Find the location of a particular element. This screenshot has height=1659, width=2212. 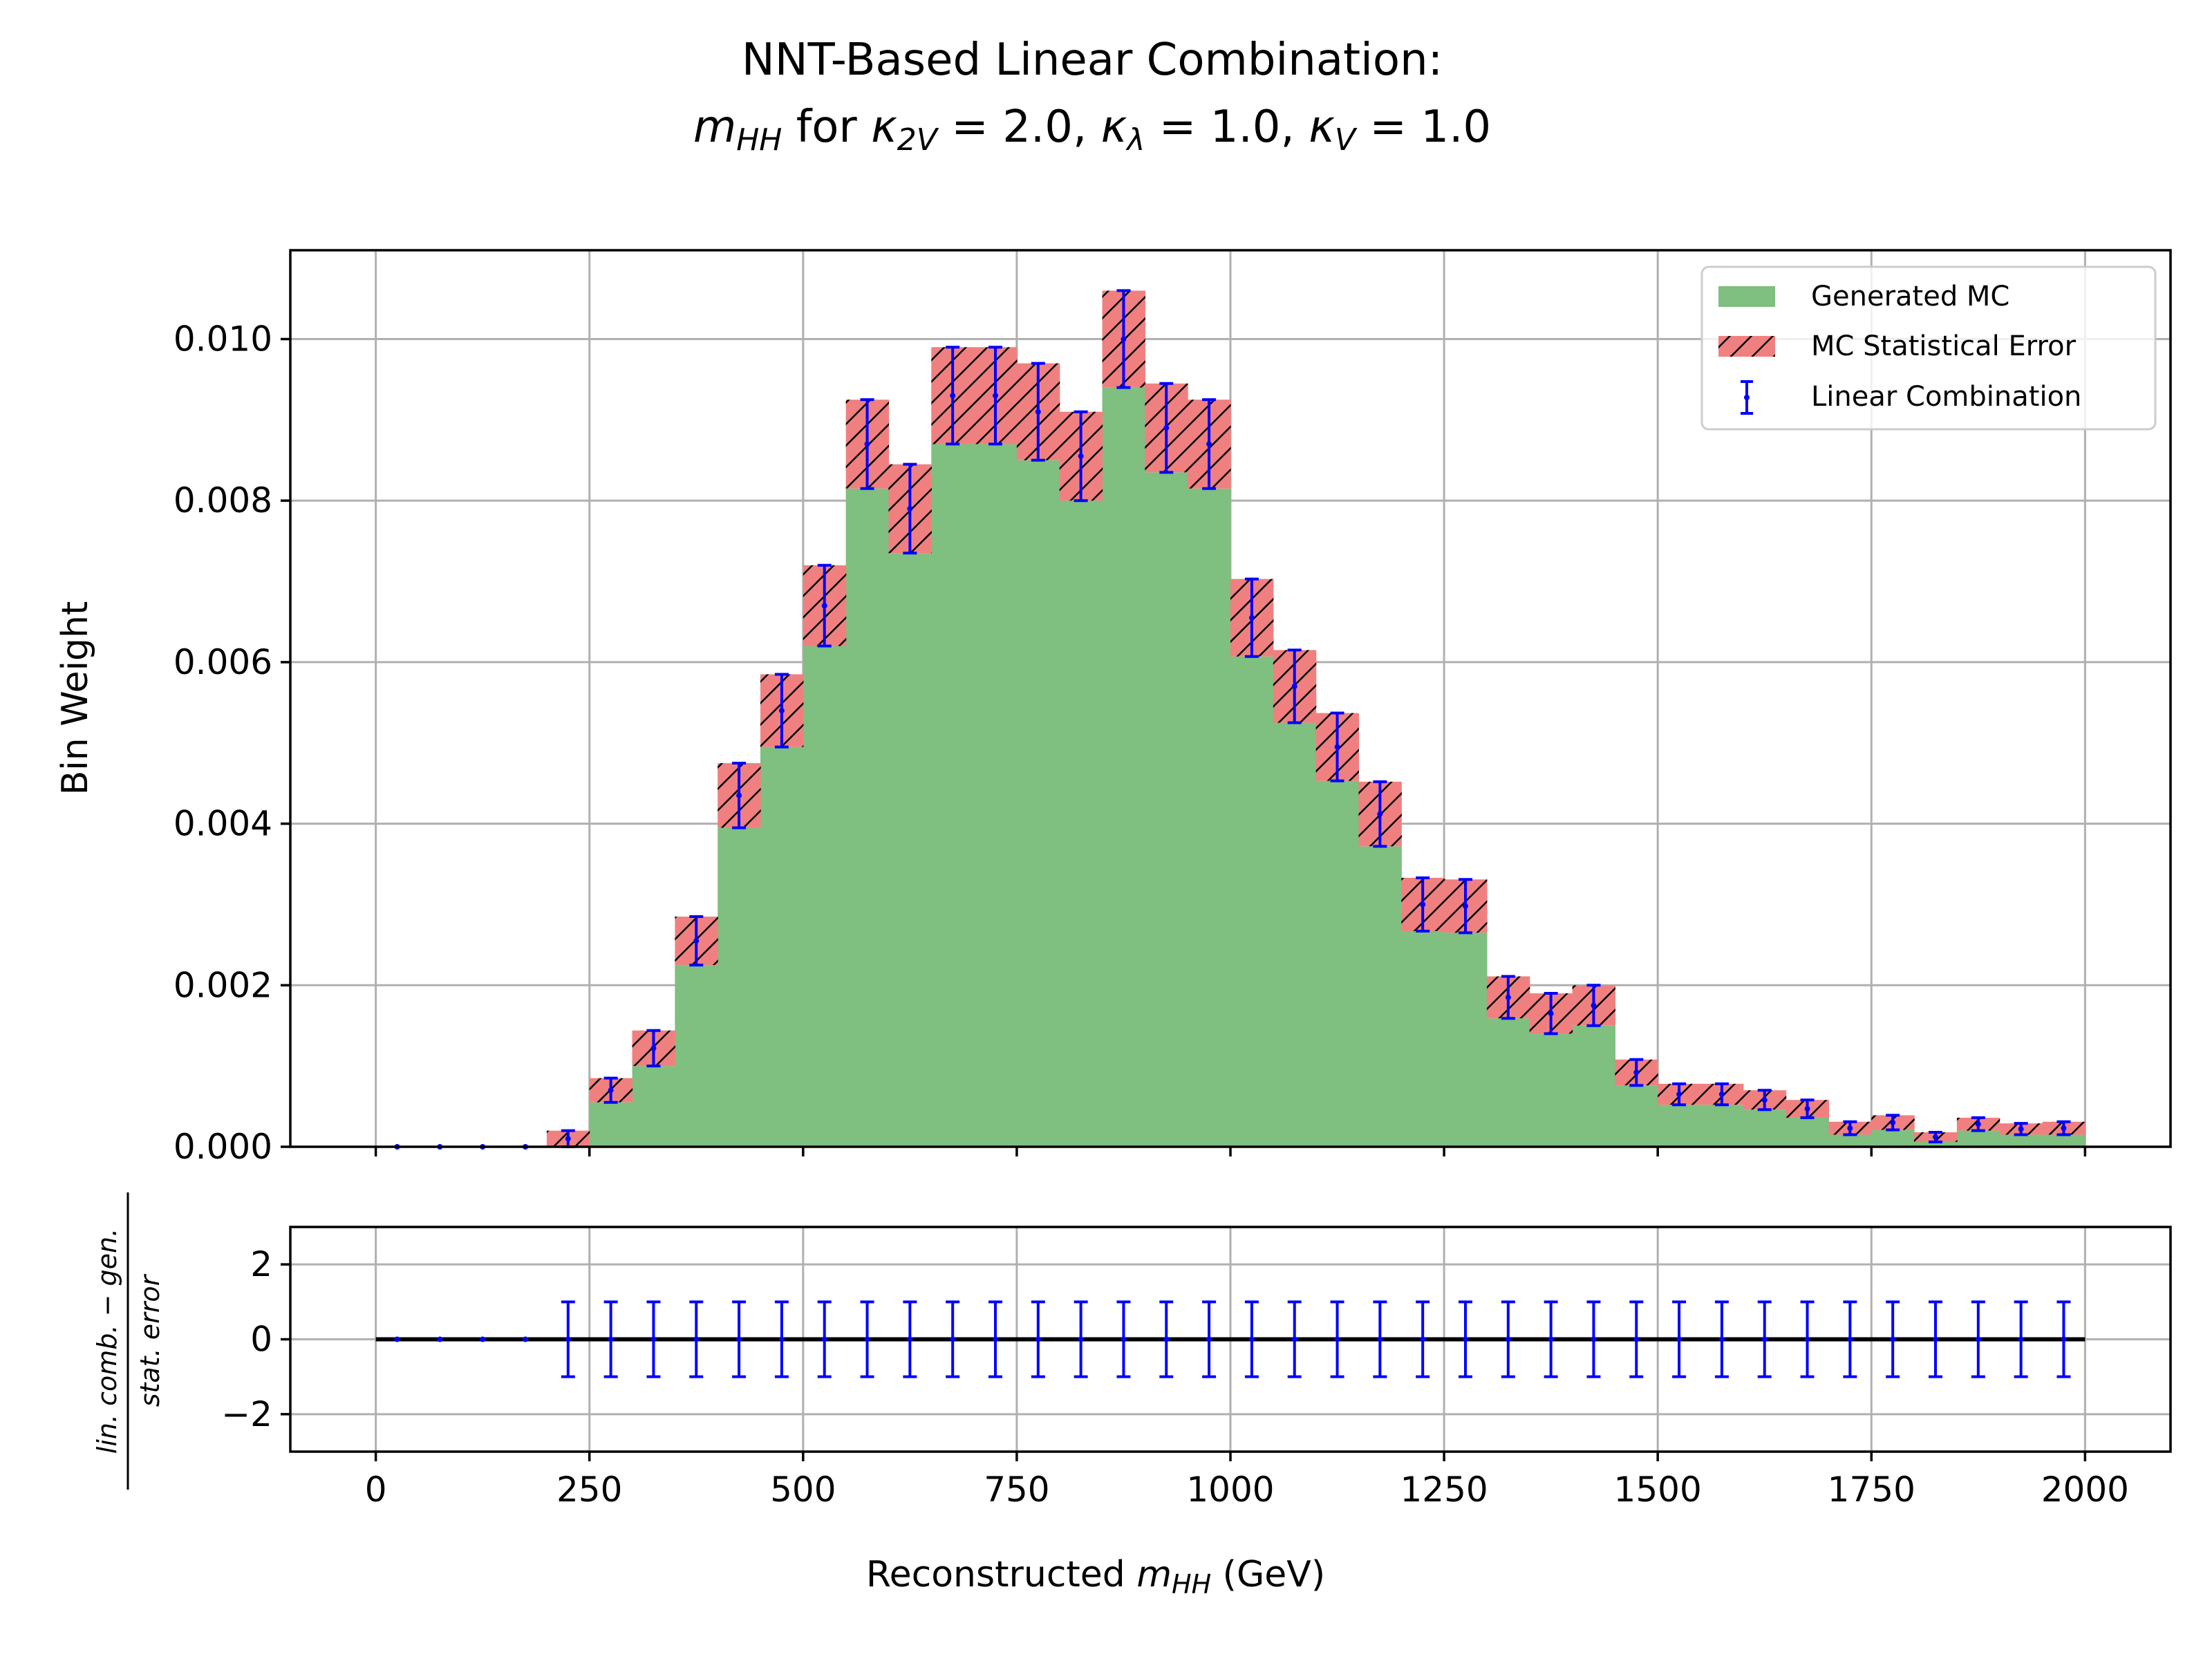

ratio-y-label-numerator: lin. comb. − gen. is located at coordinates (107, 1341).